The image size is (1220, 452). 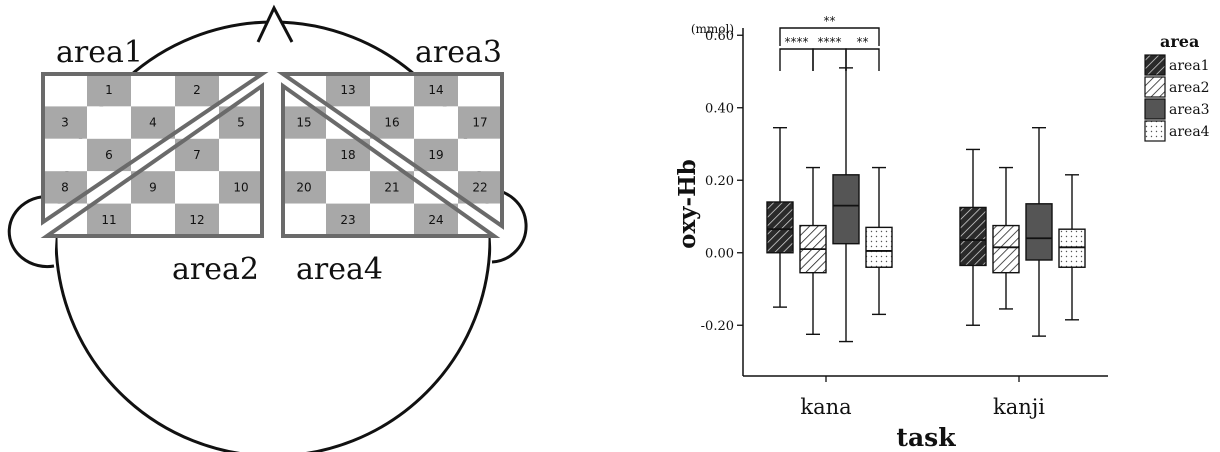 What do you see at coordinates (1189, 132) in the screenshot?
I see `legend-label-area4: area4` at bounding box center [1189, 132].